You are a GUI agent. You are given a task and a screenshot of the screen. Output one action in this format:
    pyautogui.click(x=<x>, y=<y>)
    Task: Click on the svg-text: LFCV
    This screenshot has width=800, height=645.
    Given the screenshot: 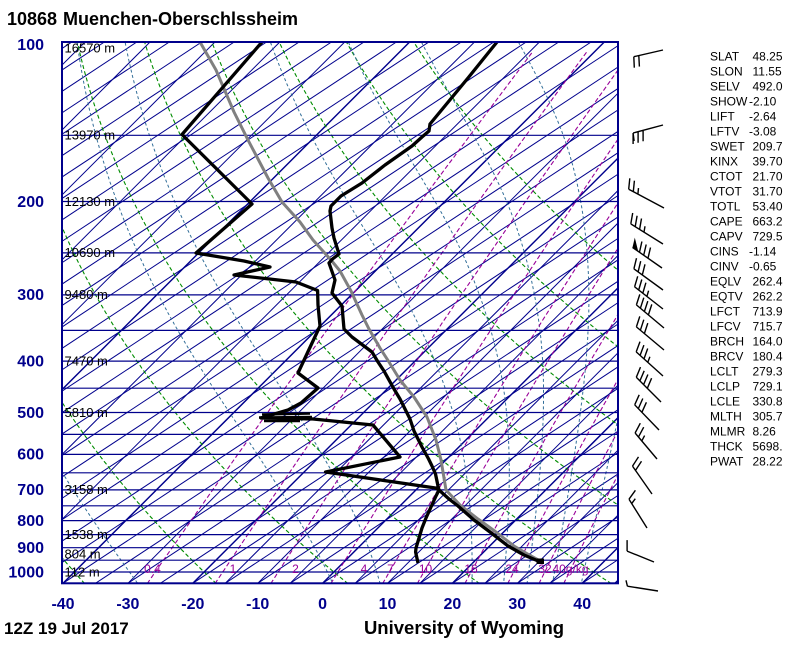 What is the action you would take?
    pyautogui.click(x=725, y=327)
    